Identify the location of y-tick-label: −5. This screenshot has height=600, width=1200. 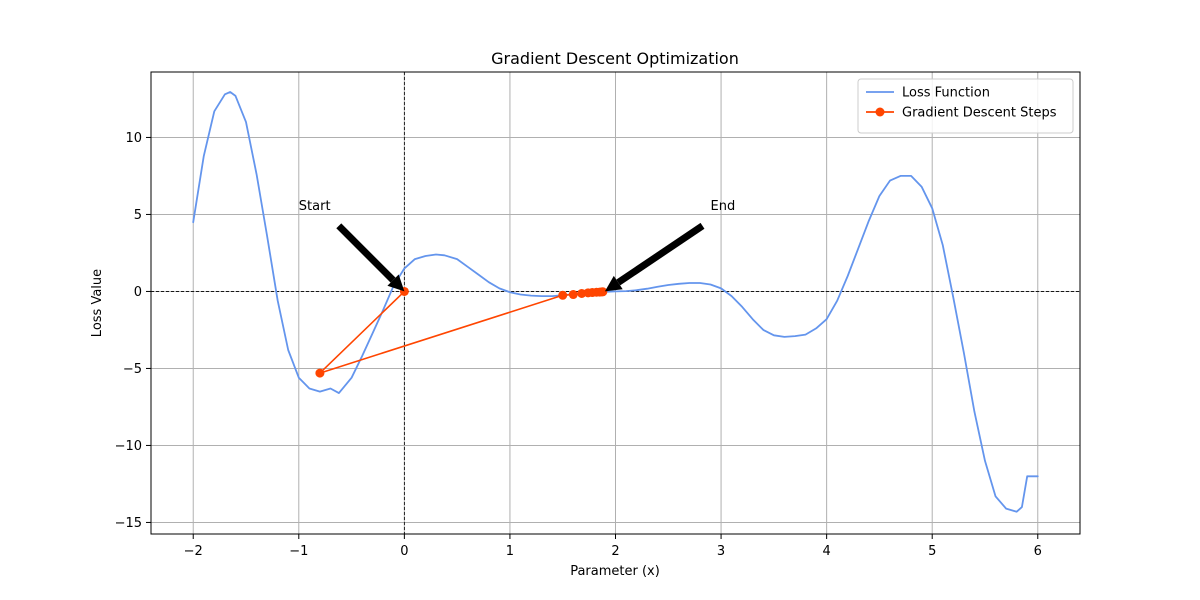
(132, 369).